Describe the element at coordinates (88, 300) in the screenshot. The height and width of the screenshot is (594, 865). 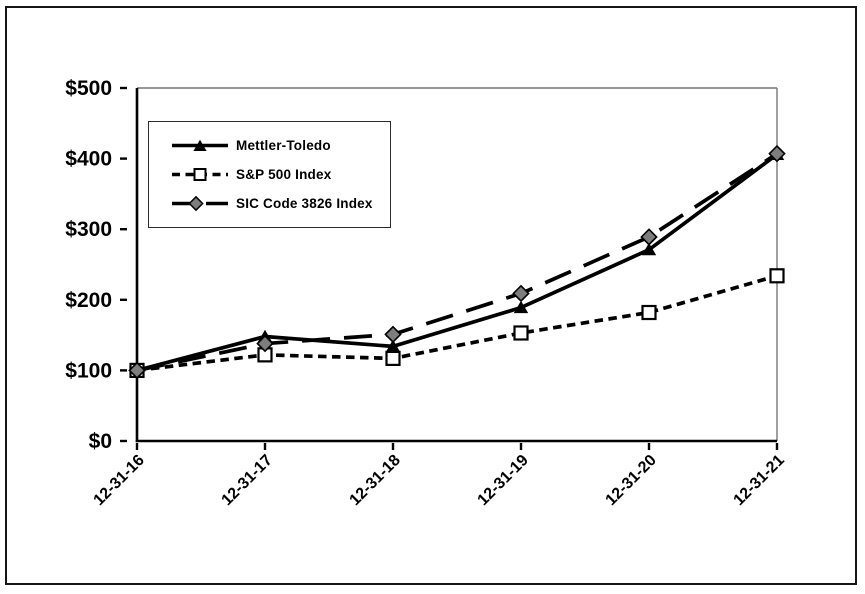
I see `y-axis-tick-label: $200` at that location.